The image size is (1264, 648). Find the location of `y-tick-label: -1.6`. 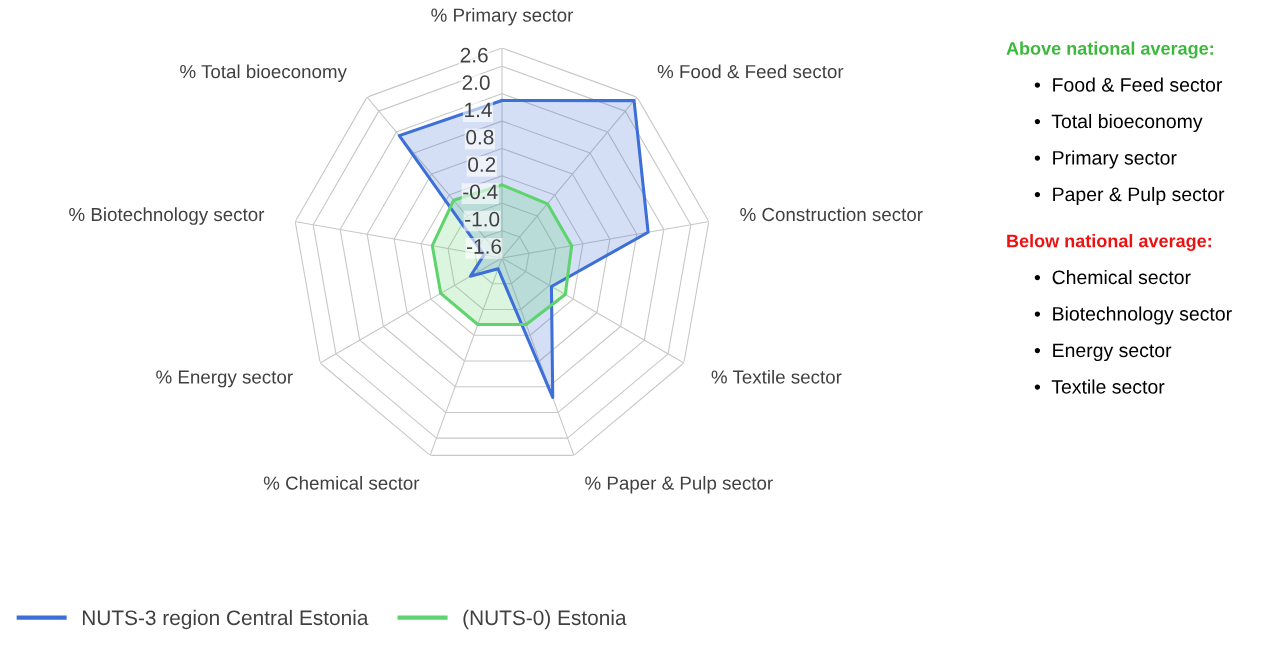

y-tick-label: -1.6 is located at coordinates (484, 246).